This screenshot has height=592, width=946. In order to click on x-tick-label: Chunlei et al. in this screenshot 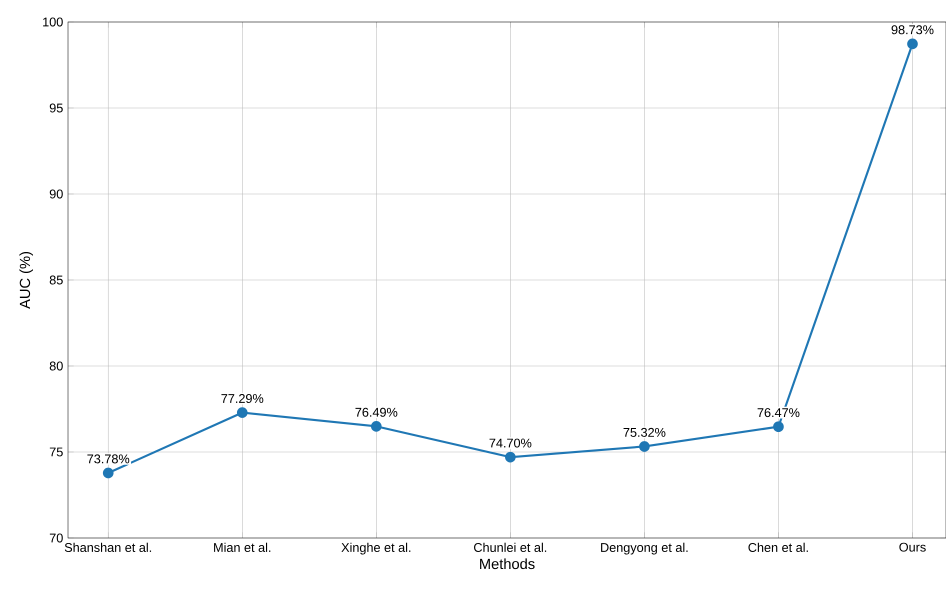, I will do `click(510, 547)`.